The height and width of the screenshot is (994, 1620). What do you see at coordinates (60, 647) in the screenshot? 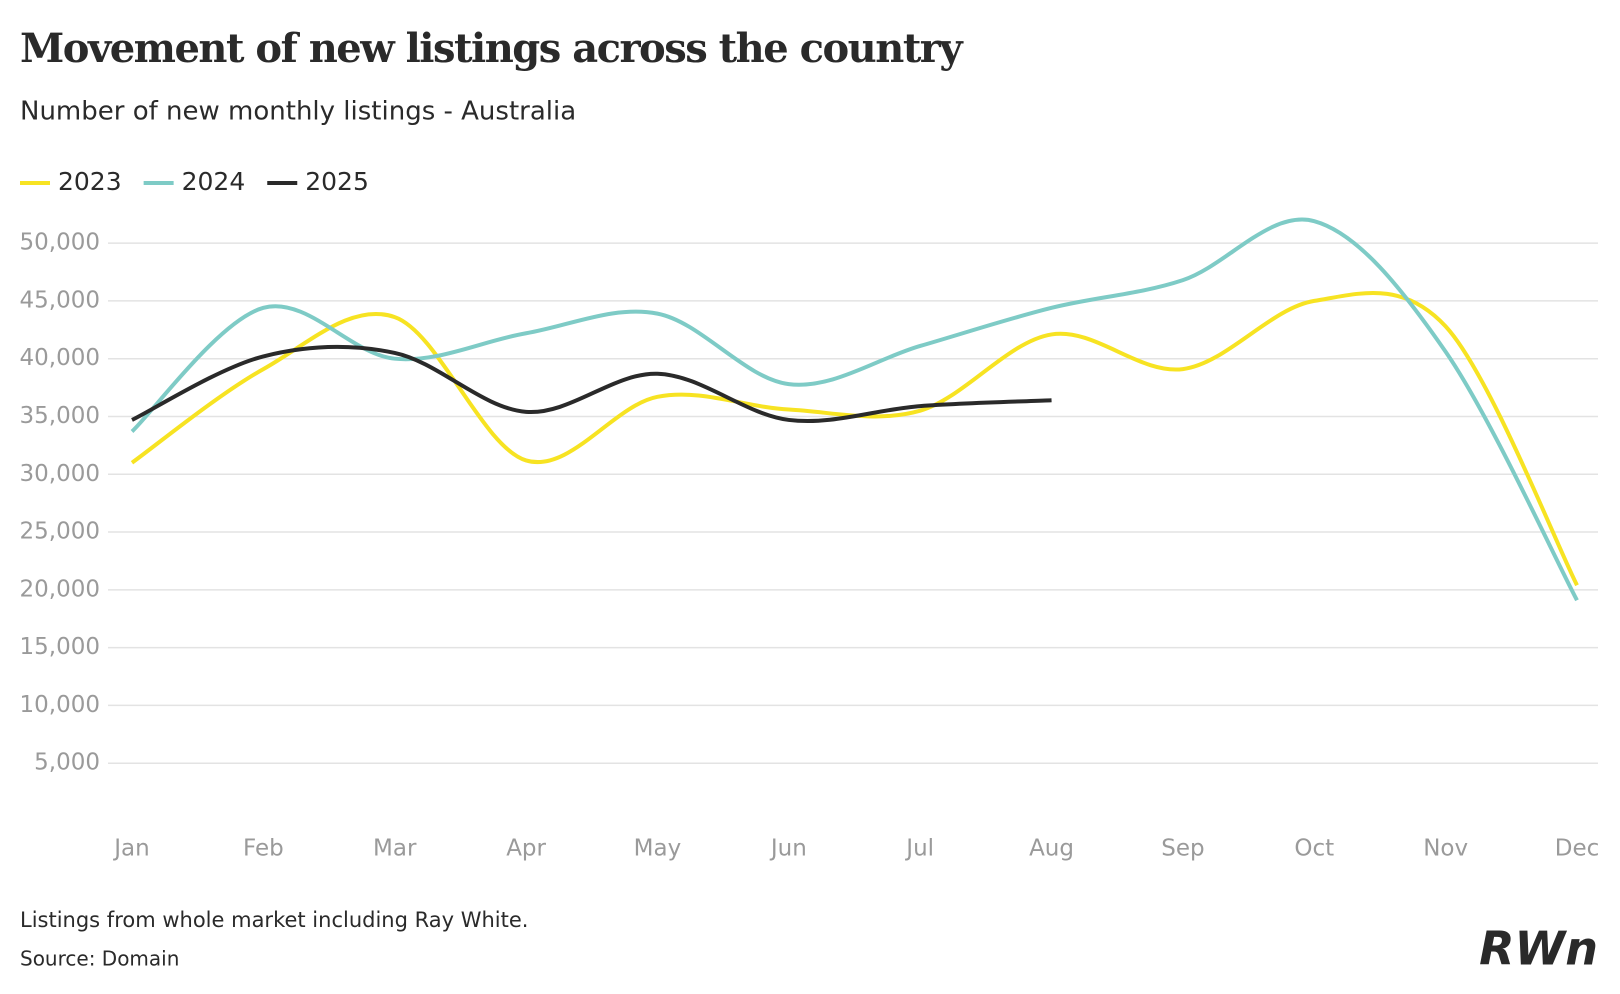
I see `y-tick-label: 15,000` at bounding box center [60, 647].